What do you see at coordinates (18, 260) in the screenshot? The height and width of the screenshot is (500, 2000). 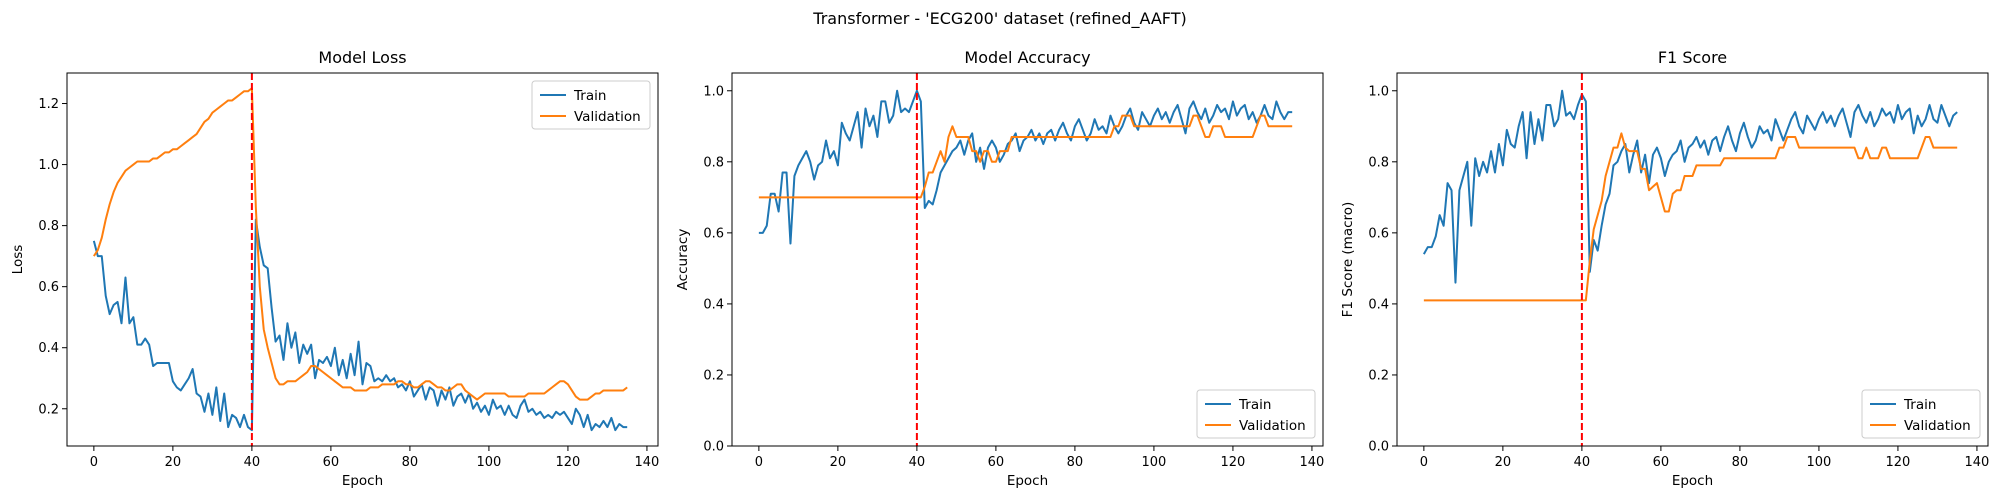 I see `y-axis-label: Loss` at bounding box center [18, 260].